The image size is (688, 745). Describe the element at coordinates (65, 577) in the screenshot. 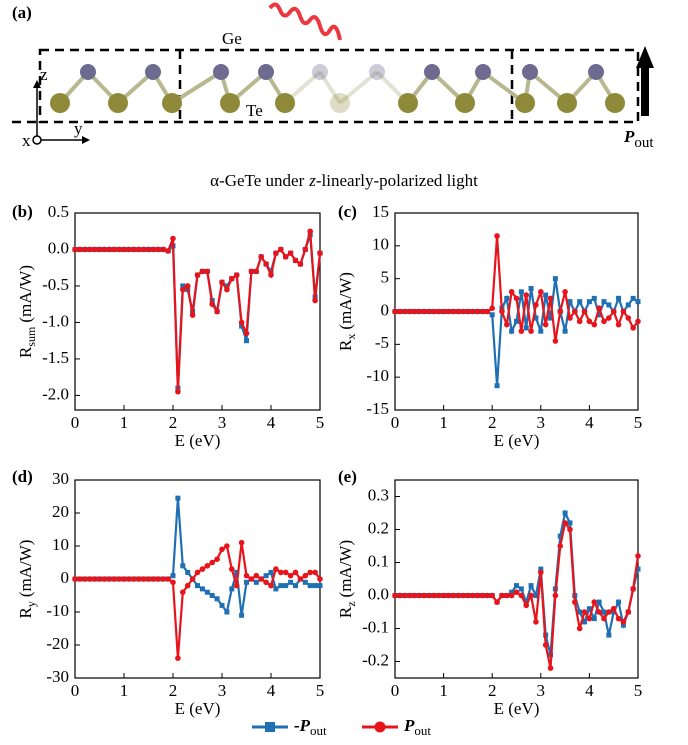

I see `y-tick-label: 0` at that location.